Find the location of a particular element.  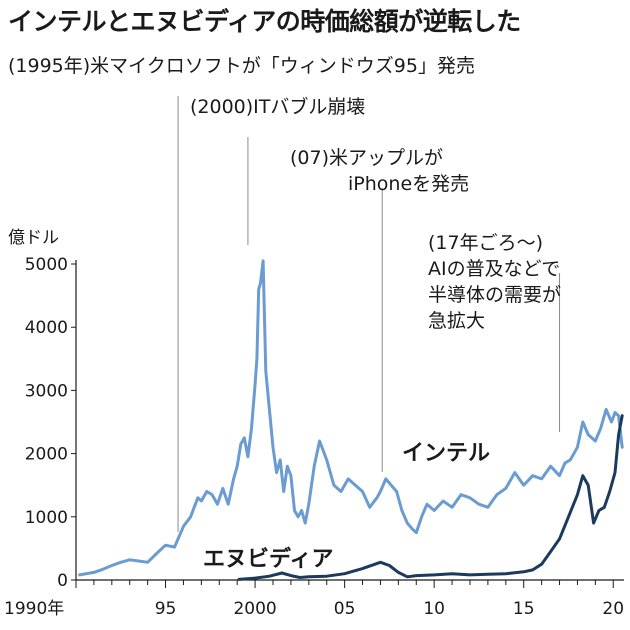

x-tick-label: 20 is located at coordinates (613, 609).